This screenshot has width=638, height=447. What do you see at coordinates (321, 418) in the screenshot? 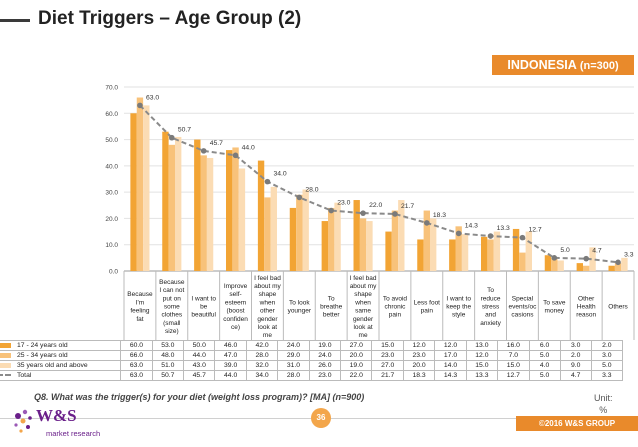
I see `page-number: 36` at bounding box center [321, 418].